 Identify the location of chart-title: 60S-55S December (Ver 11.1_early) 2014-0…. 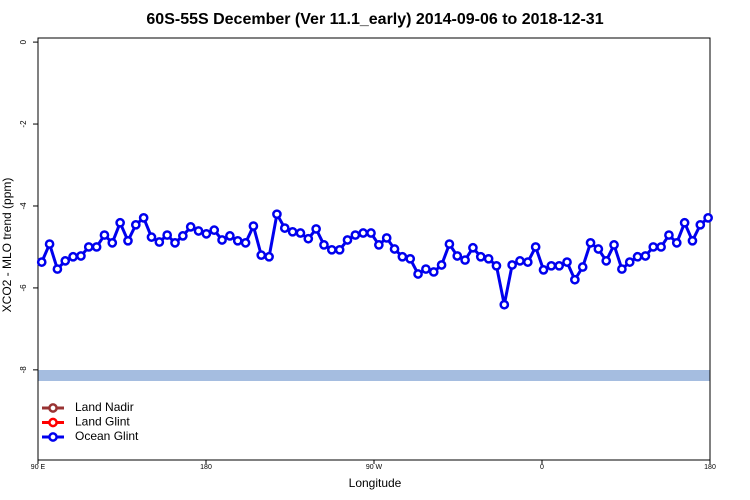
(374, 19).